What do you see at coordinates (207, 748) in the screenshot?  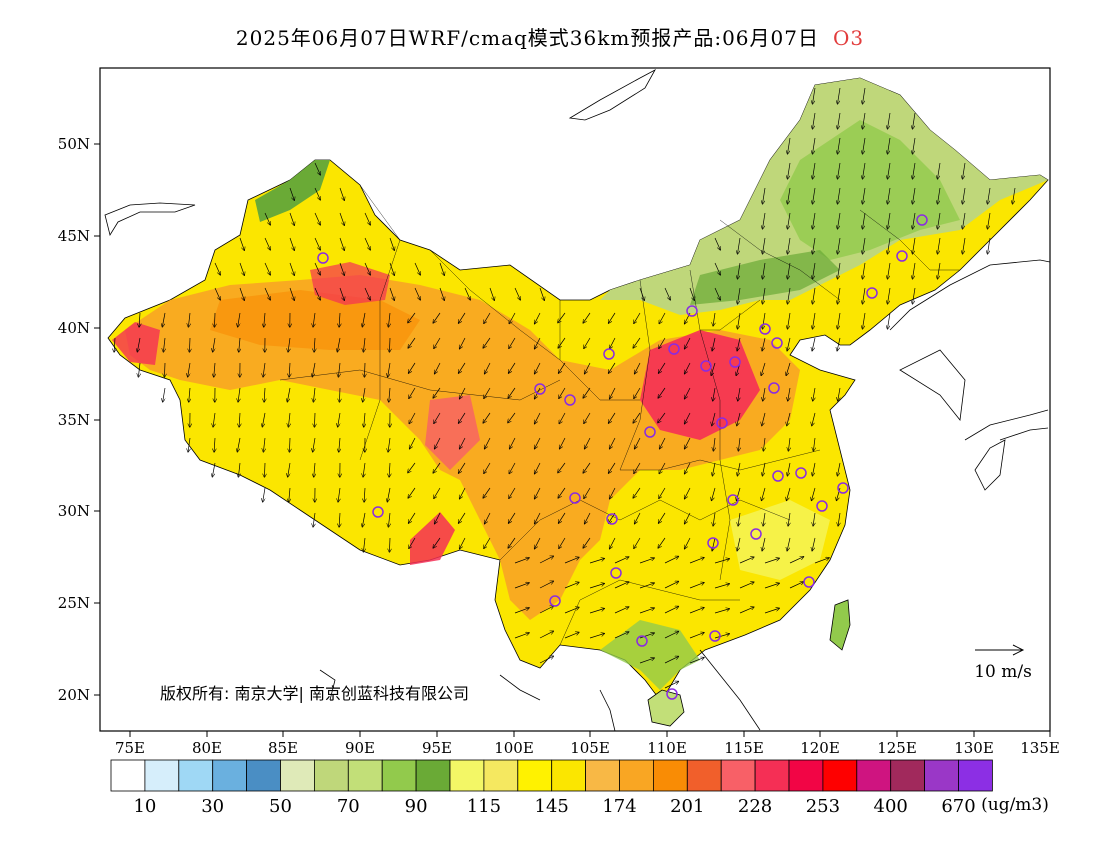 I see `lon-label: 80E` at bounding box center [207, 748].